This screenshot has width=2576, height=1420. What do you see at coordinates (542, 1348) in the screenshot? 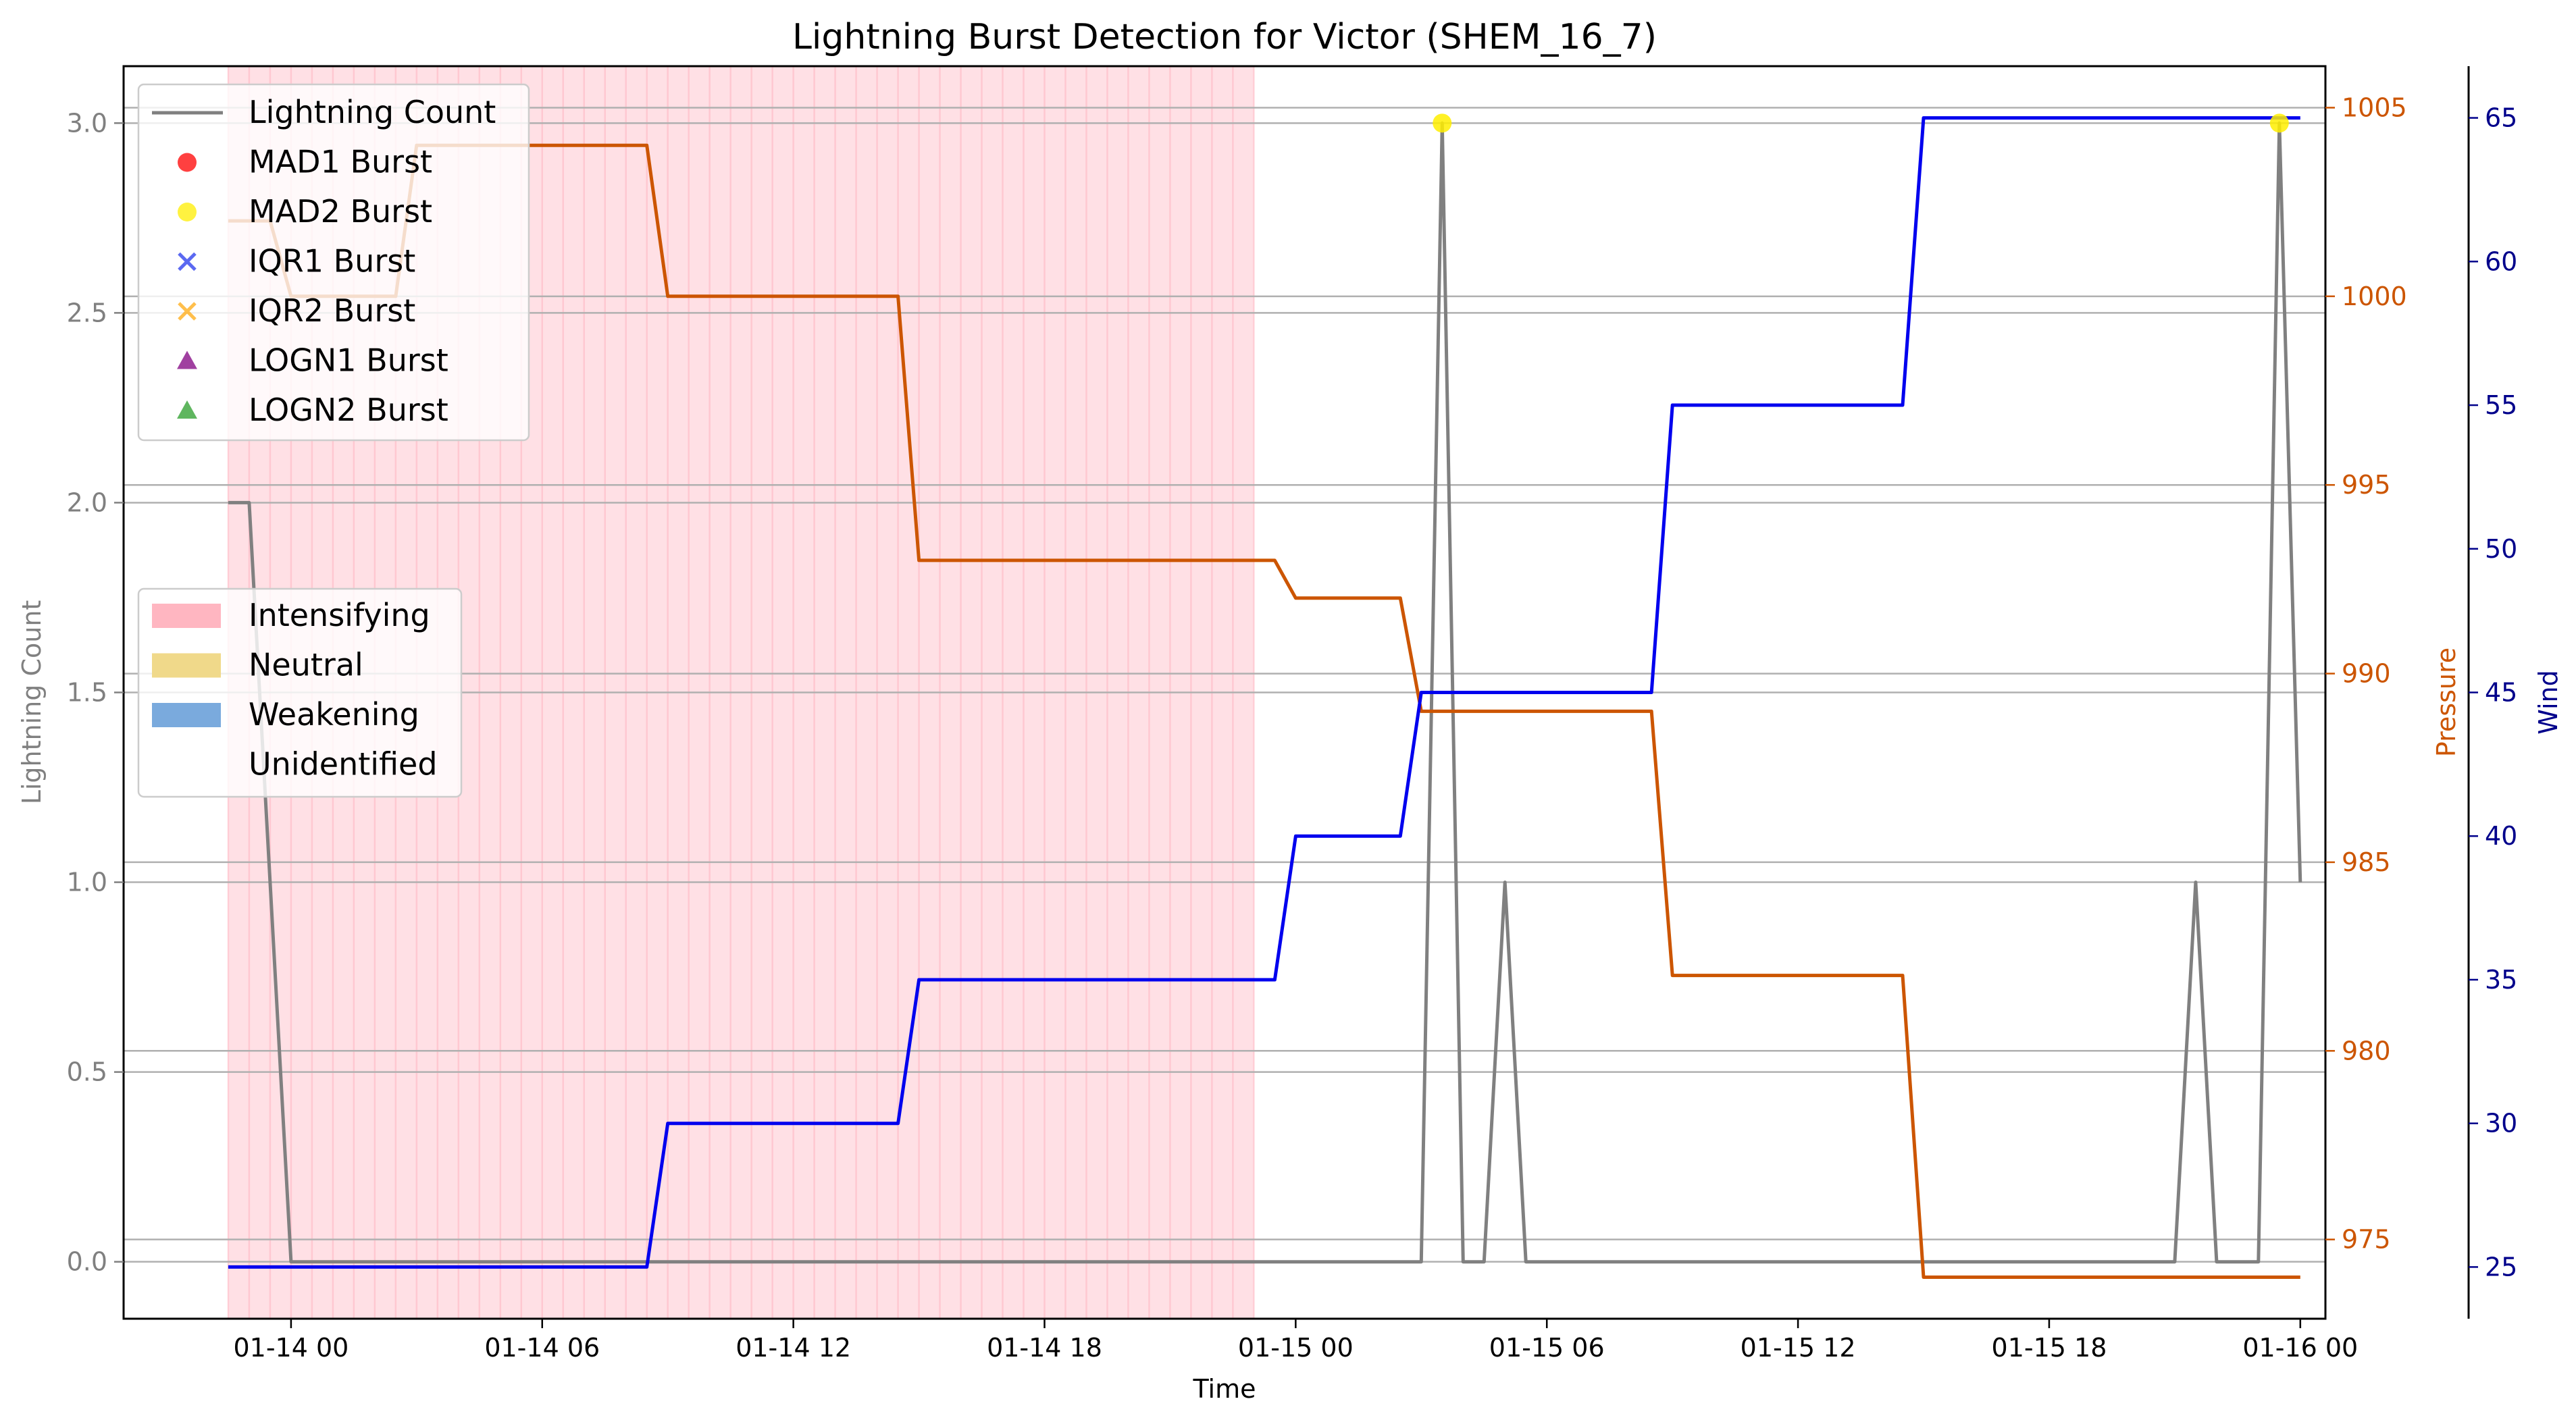
I see `x-tick-label: 01-14 06` at bounding box center [542, 1348].